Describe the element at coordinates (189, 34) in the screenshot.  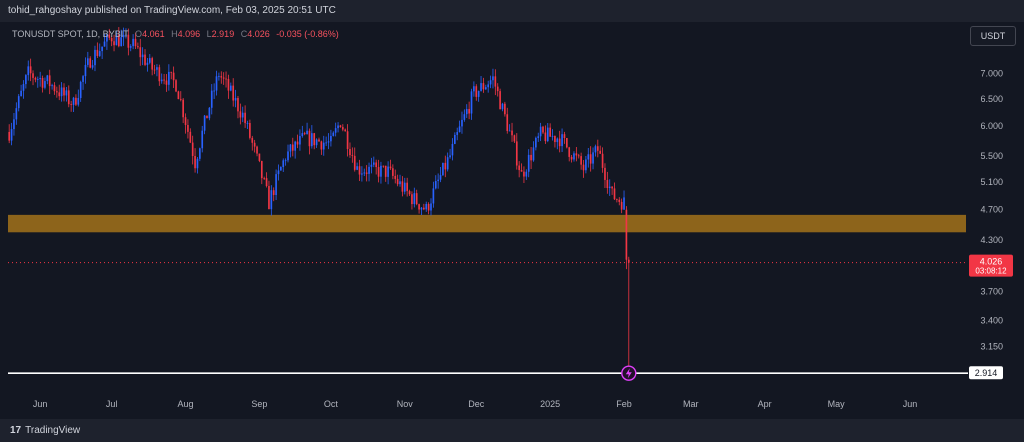
I see `high-value: 4.096` at that location.